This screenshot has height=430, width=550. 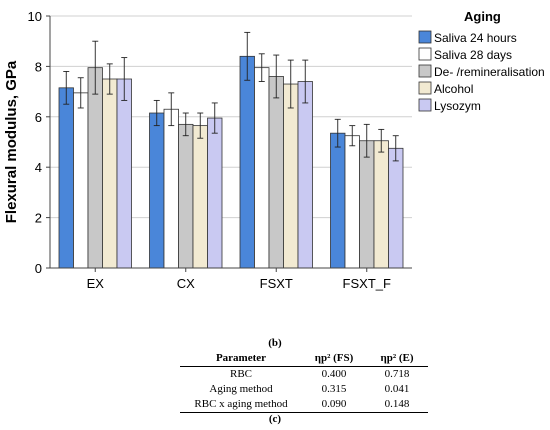 I want to click on legend-item: Saliva 24 hours, so click(x=475, y=38).